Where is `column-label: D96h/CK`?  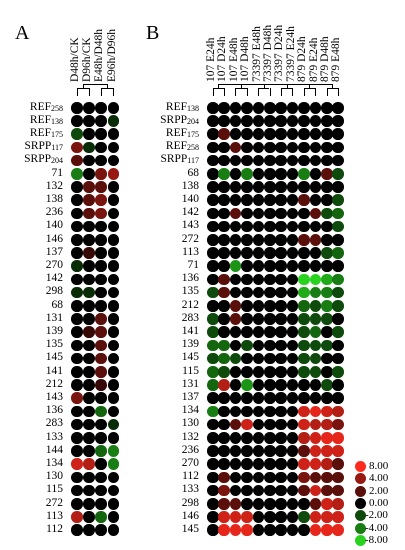 column-label: D96h/CK is located at coordinates (87, 59).